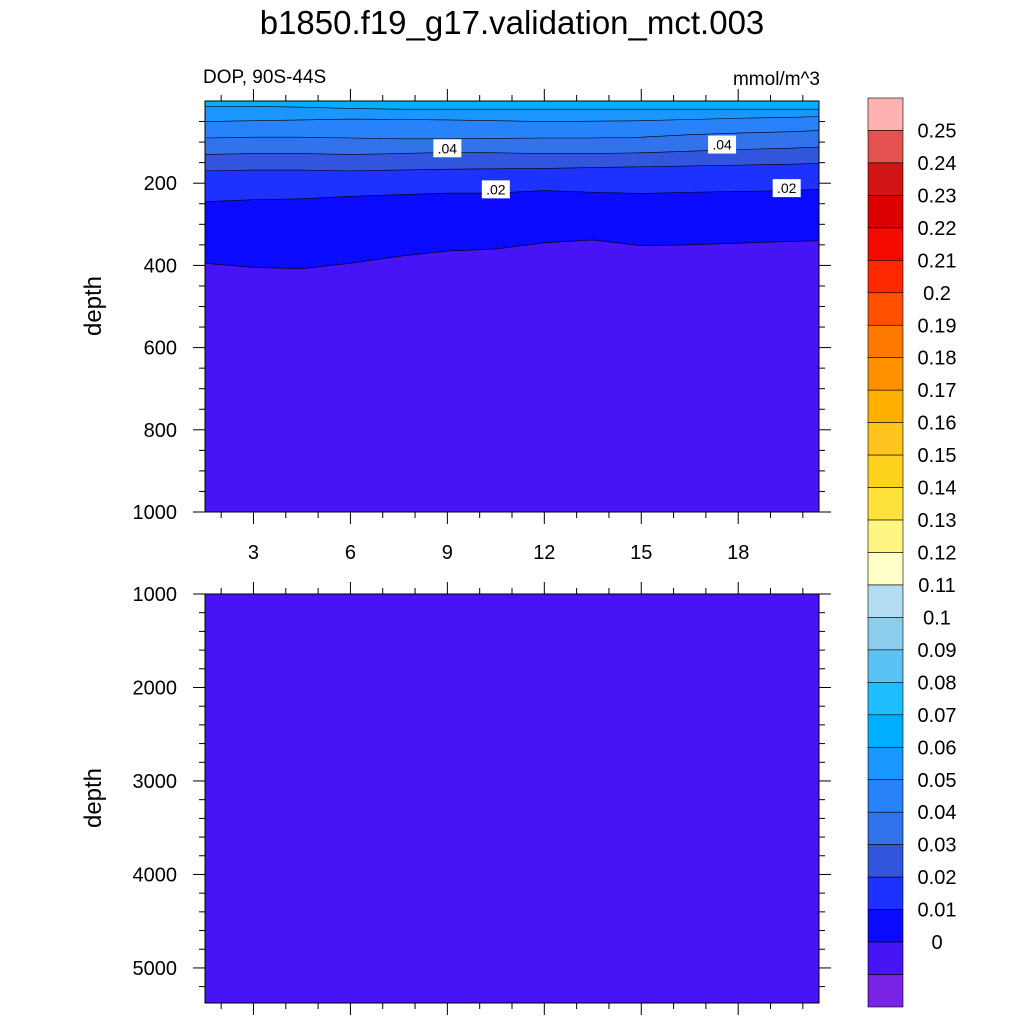 The image size is (1024, 1024). Describe the element at coordinates (937, 813) in the screenshot. I see `colorbar-label: 0.04` at that location.